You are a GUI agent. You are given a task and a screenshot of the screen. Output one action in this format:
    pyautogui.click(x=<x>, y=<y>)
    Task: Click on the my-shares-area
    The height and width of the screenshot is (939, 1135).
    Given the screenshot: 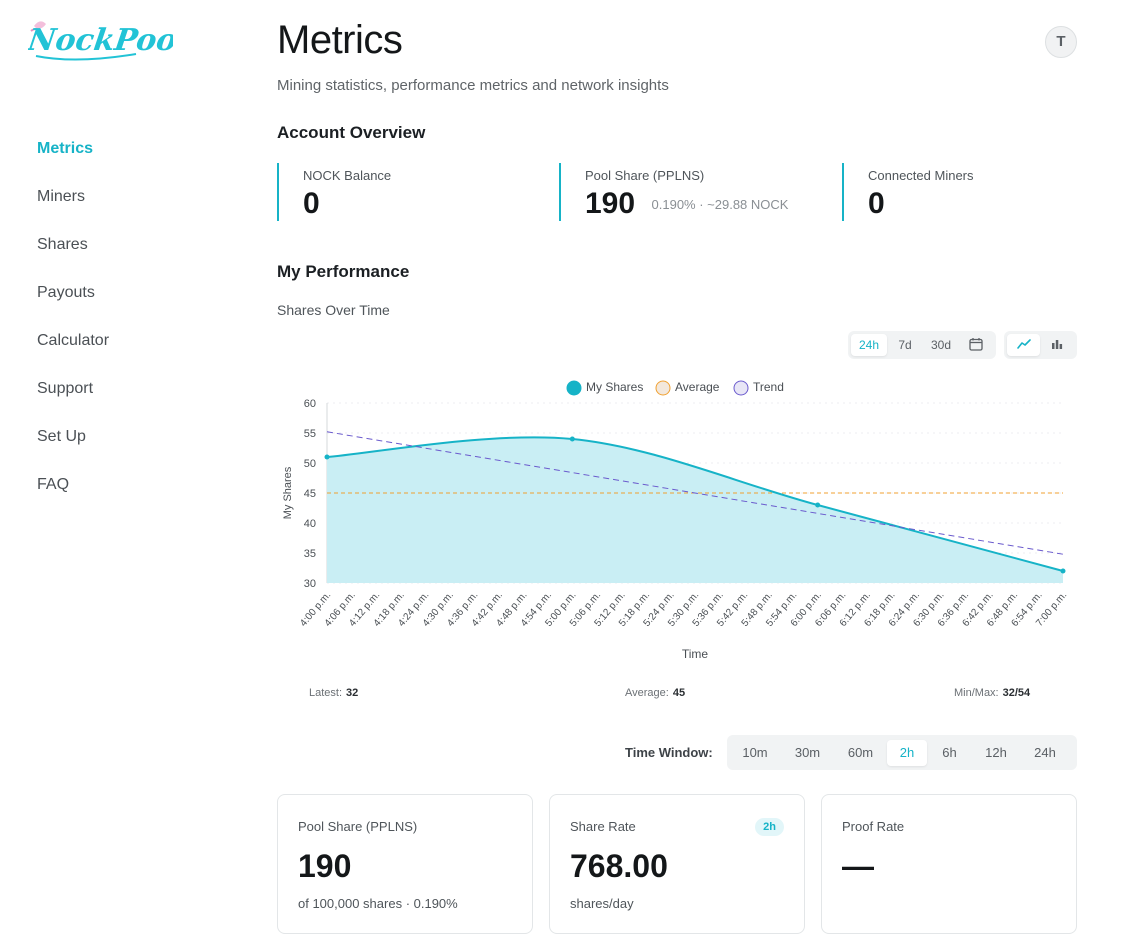 What is the action you would take?
    pyautogui.click(x=695, y=510)
    